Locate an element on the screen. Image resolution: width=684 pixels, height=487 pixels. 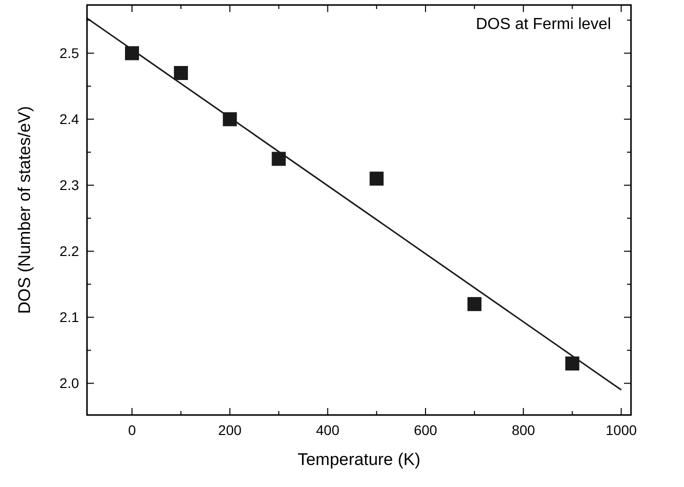
x-tick-label: 600 is located at coordinates (426, 430).